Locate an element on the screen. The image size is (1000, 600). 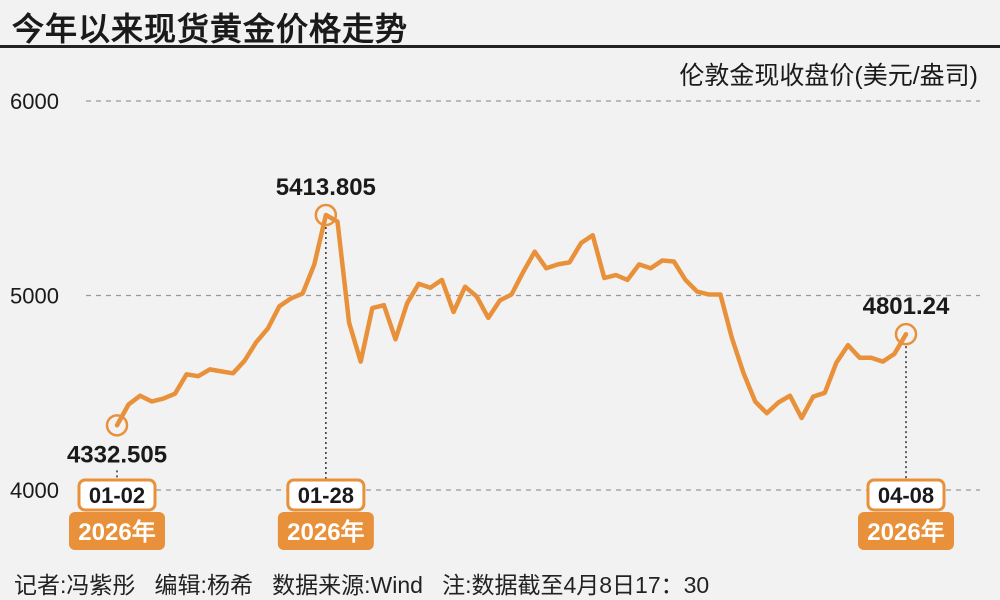
date-badge-label-1: 01-28 is located at coordinates (326, 495).